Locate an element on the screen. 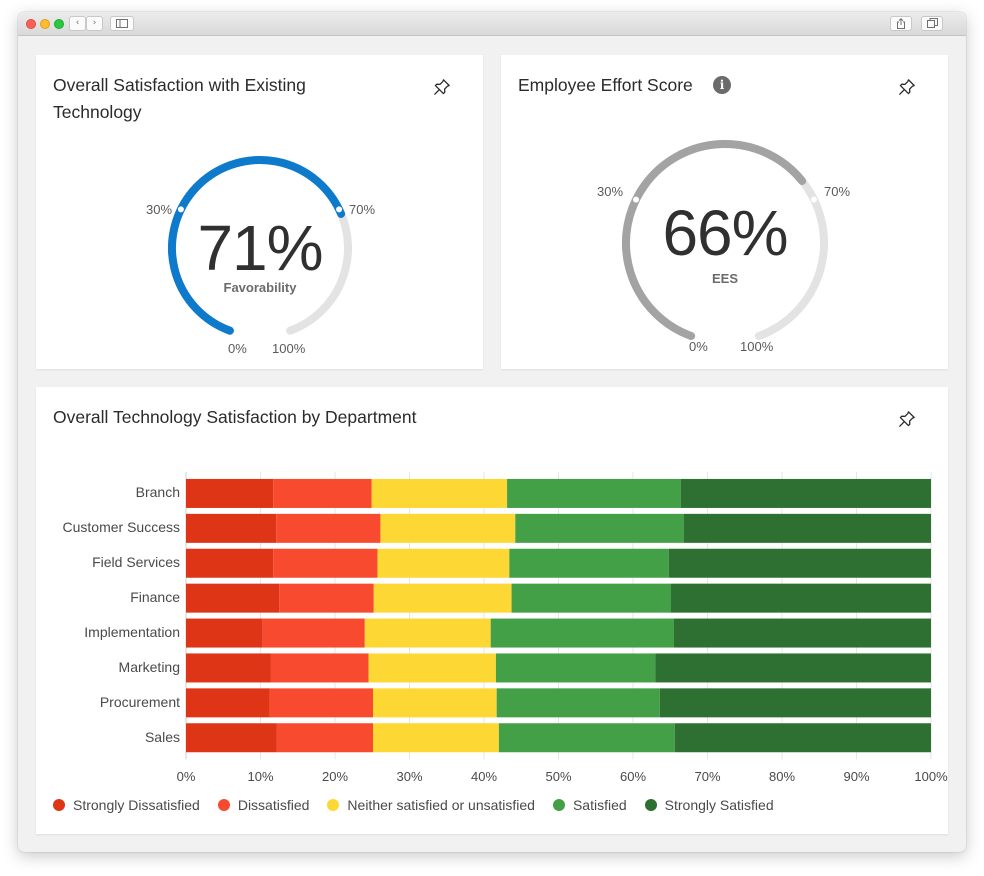 The width and height of the screenshot is (984, 876). back-button: ‹ is located at coordinates (77, 23).